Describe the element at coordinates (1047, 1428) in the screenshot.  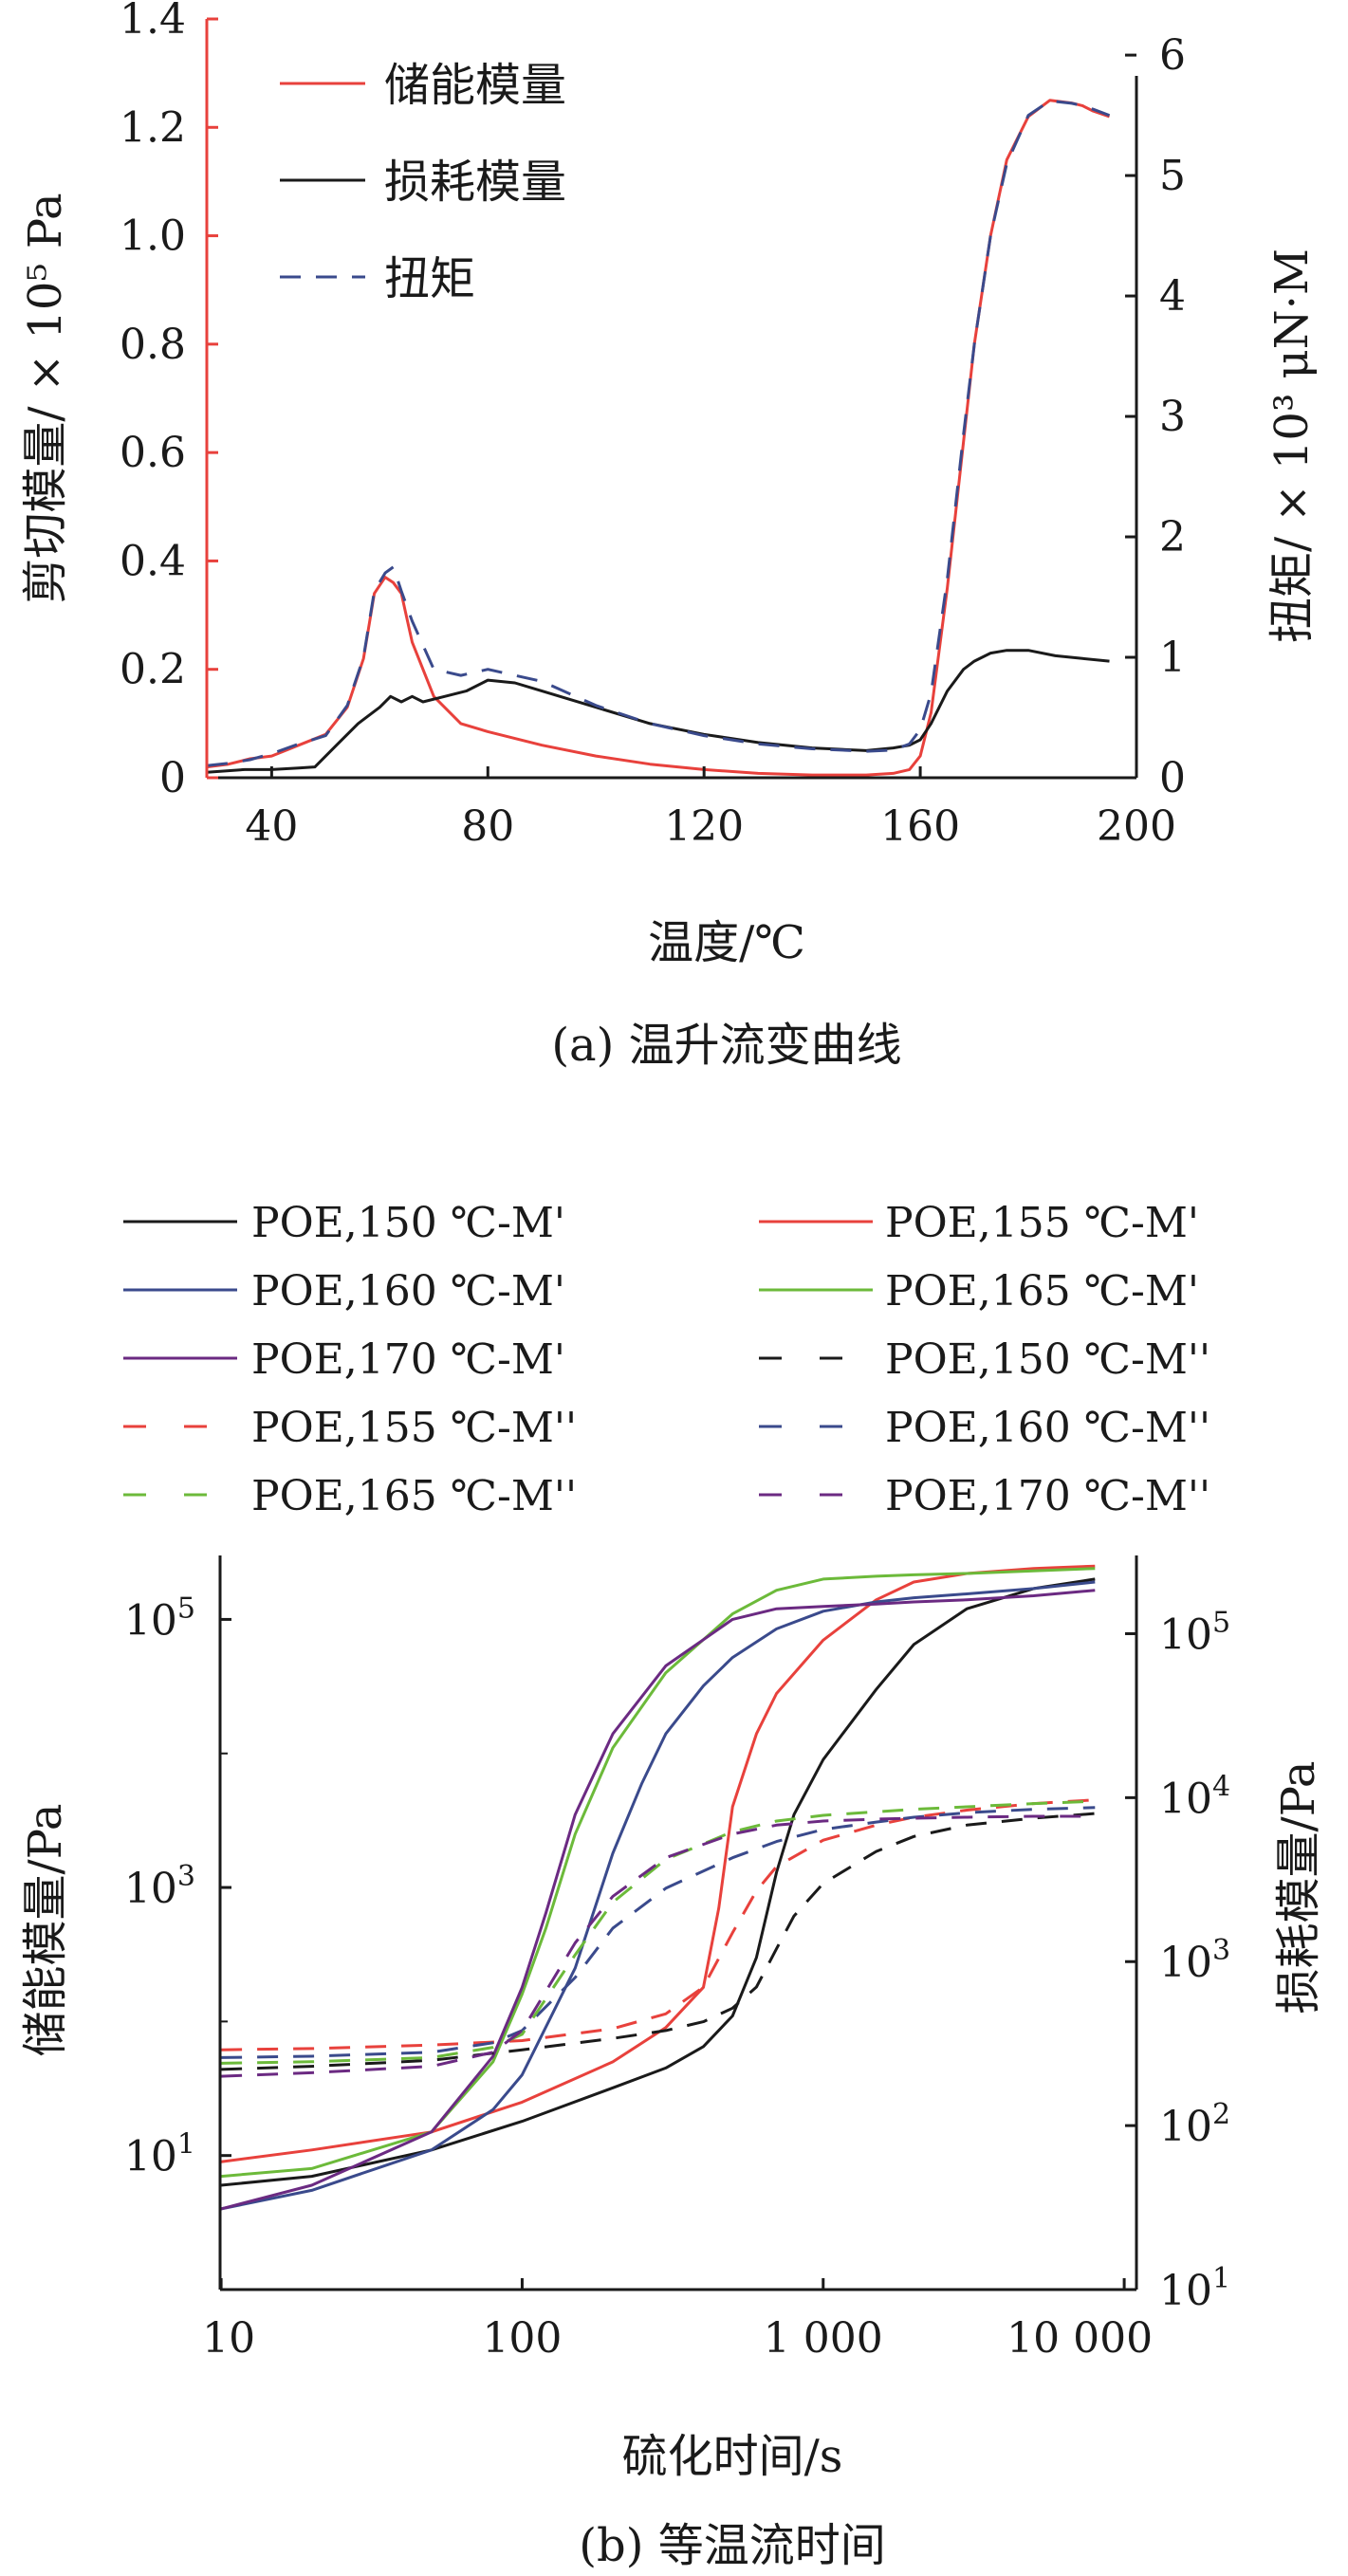
I see `legend-label-160-m2: POE,160 ℃-M''` at that location.